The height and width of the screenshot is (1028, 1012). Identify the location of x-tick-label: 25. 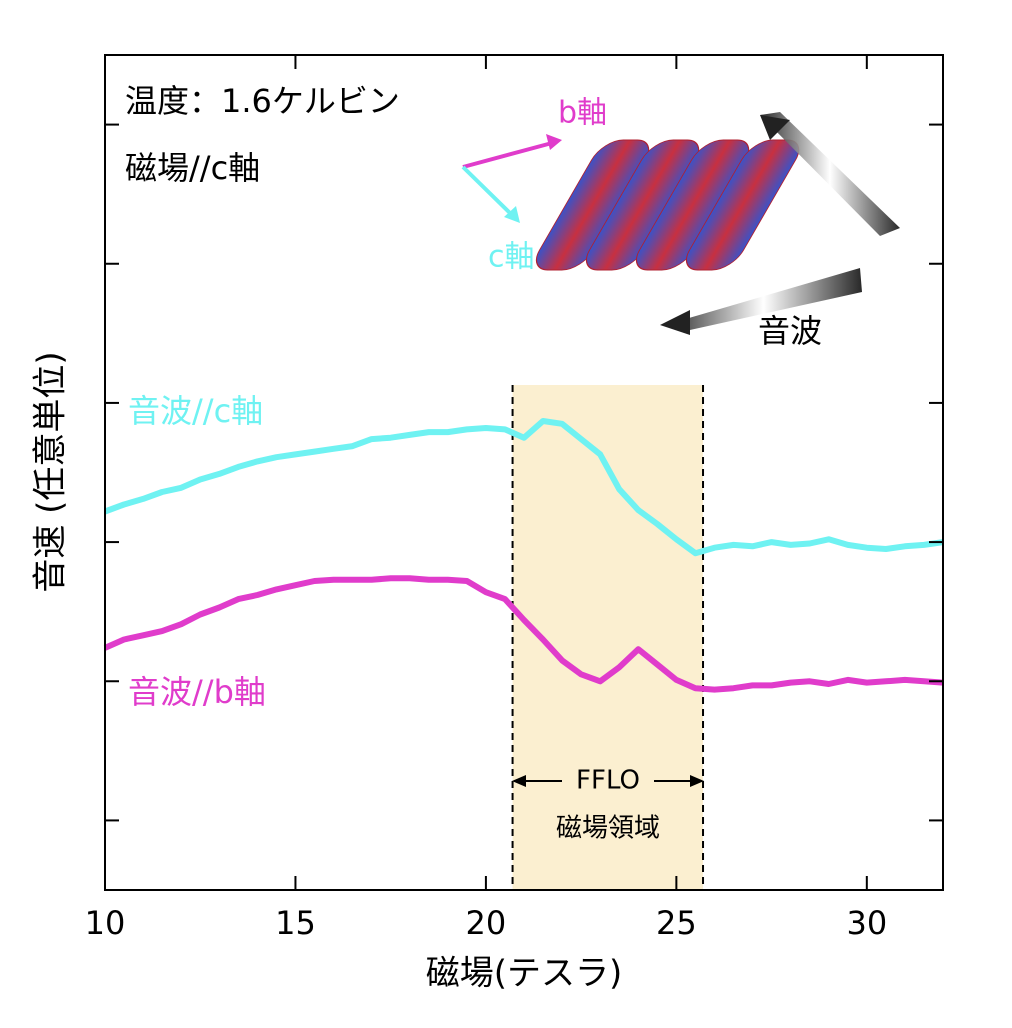
(676, 923).